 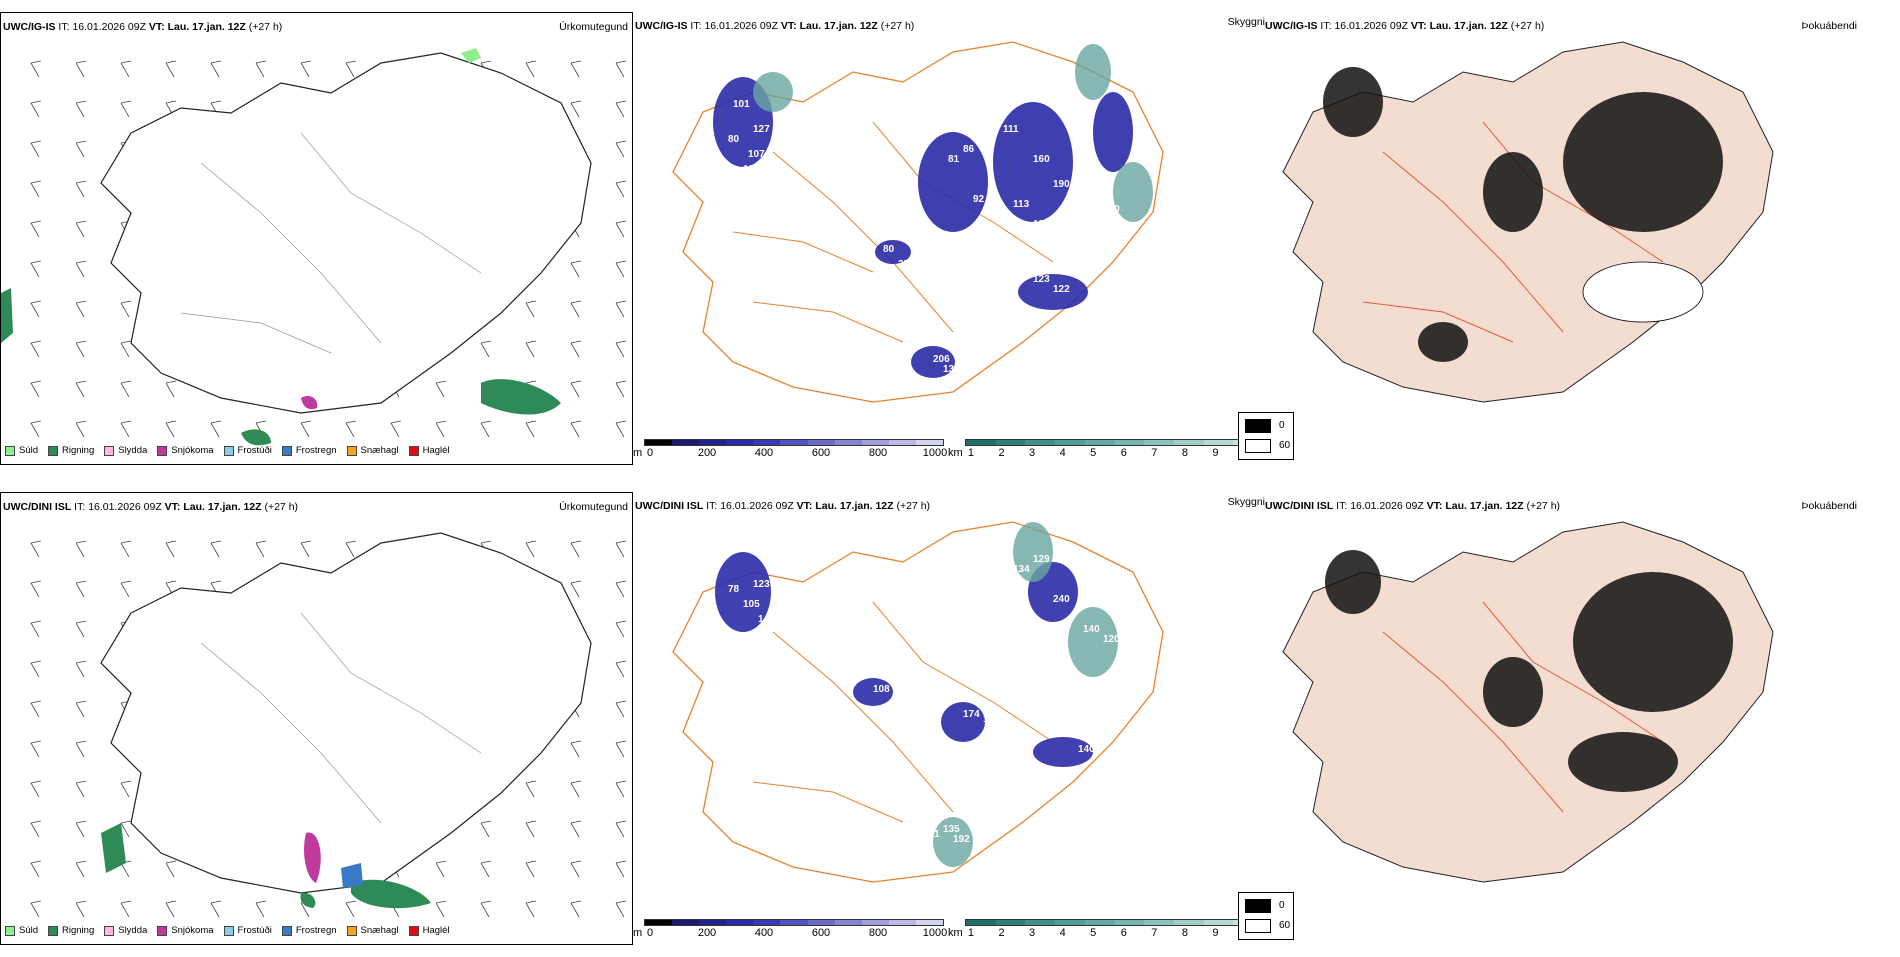 I want to click on model-name: UWC/IG-IS, so click(x=29, y=27).